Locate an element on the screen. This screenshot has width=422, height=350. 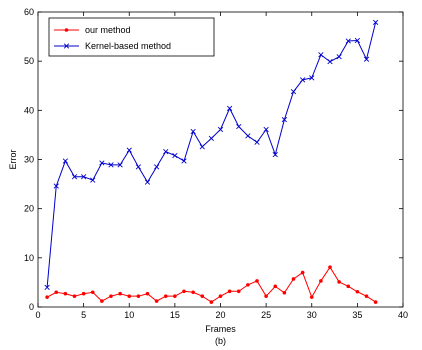
y-axis-label: Error is located at coordinates (13, 159).